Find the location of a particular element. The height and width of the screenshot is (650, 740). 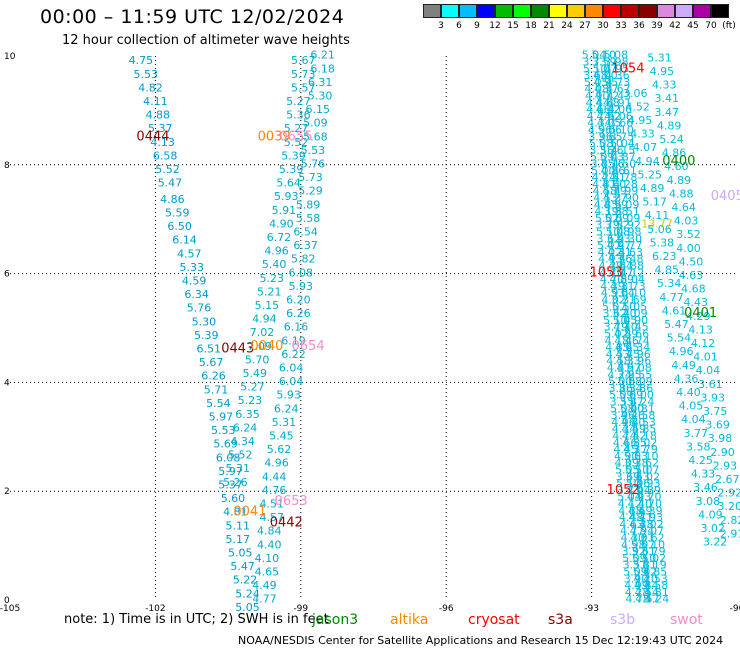

dense-track-value: 4.79 is located at coordinates (614, 191).